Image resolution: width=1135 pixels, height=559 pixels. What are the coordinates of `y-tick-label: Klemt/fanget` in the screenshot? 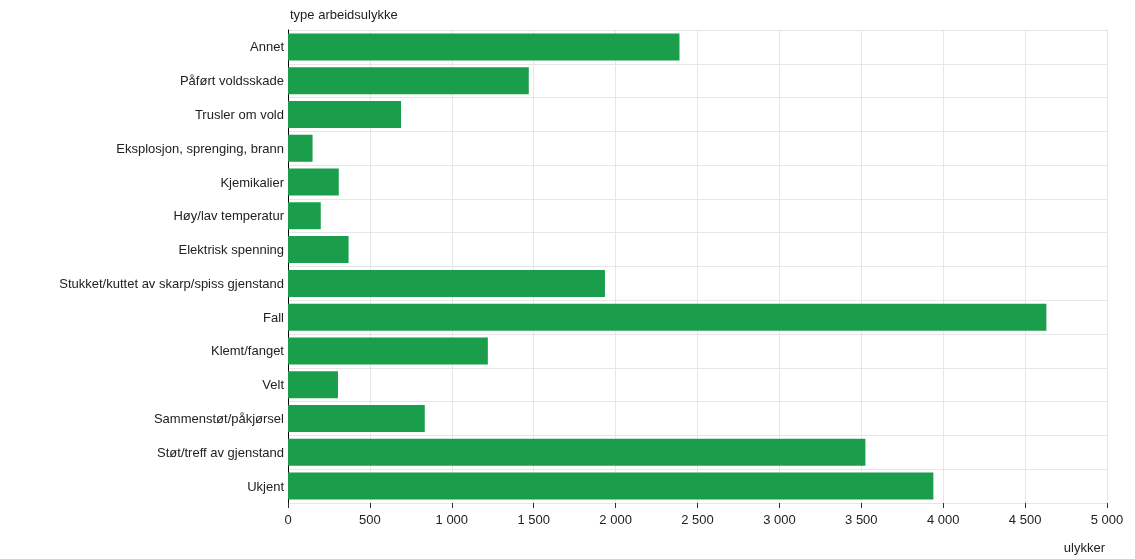 It's located at (248, 351).